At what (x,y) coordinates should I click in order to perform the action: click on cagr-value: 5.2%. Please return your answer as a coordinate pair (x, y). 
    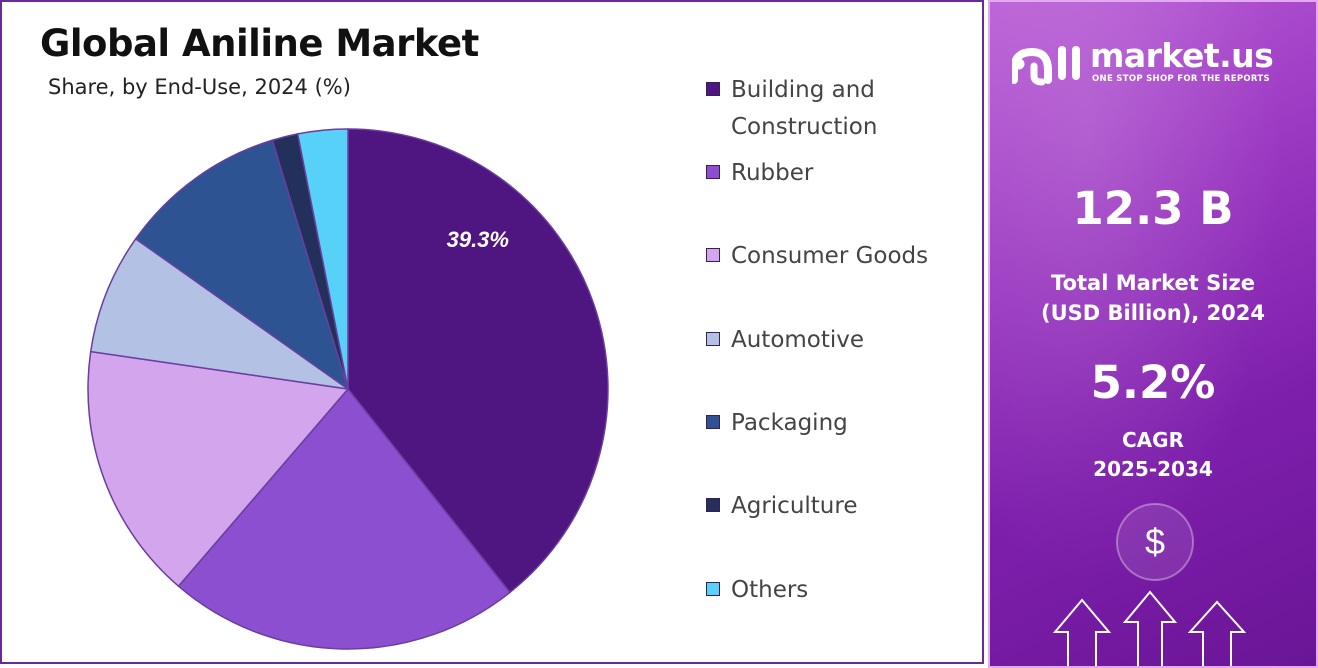
    Looking at the image, I should click on (1153, 382).